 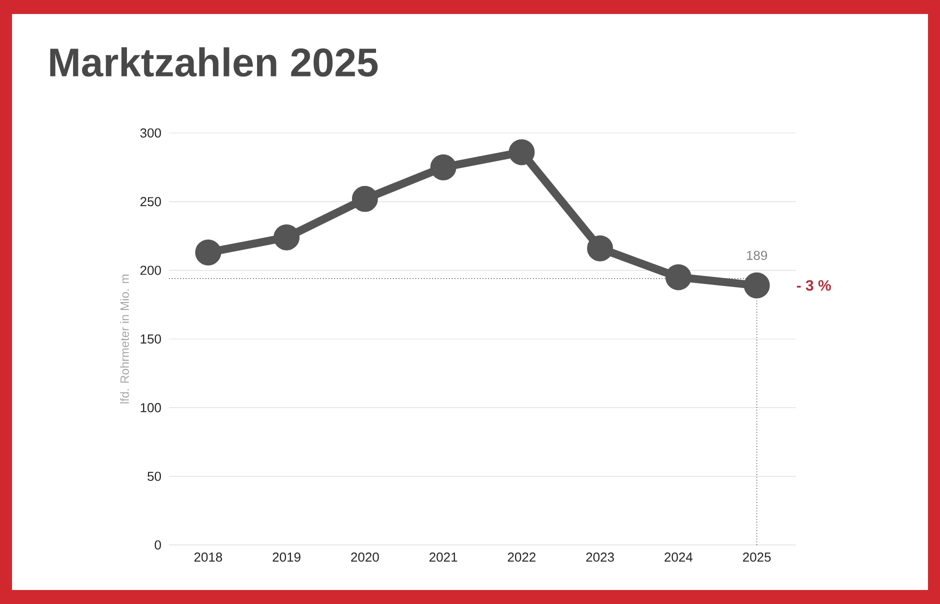 What do you see at coordinates (150, 133) in the screenshot?
I see `y-tick-label: 300` at bounding box center [150, 133].